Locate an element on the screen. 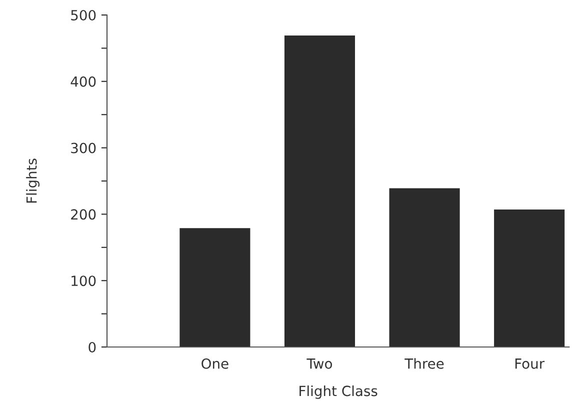 This screenshot has height=409, width=572. y-tick-label: 300 is located at coordinates (83, 148).